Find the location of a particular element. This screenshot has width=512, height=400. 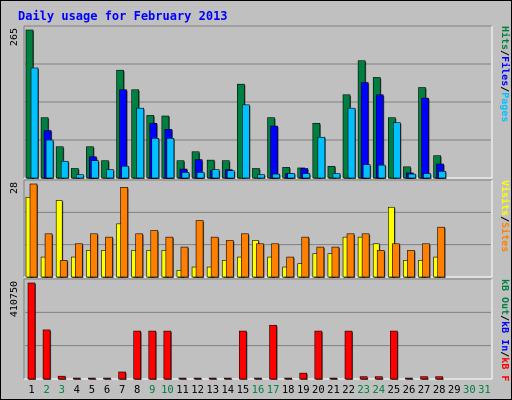

x-tick-label: 10 is located at coordinates (167, 390).